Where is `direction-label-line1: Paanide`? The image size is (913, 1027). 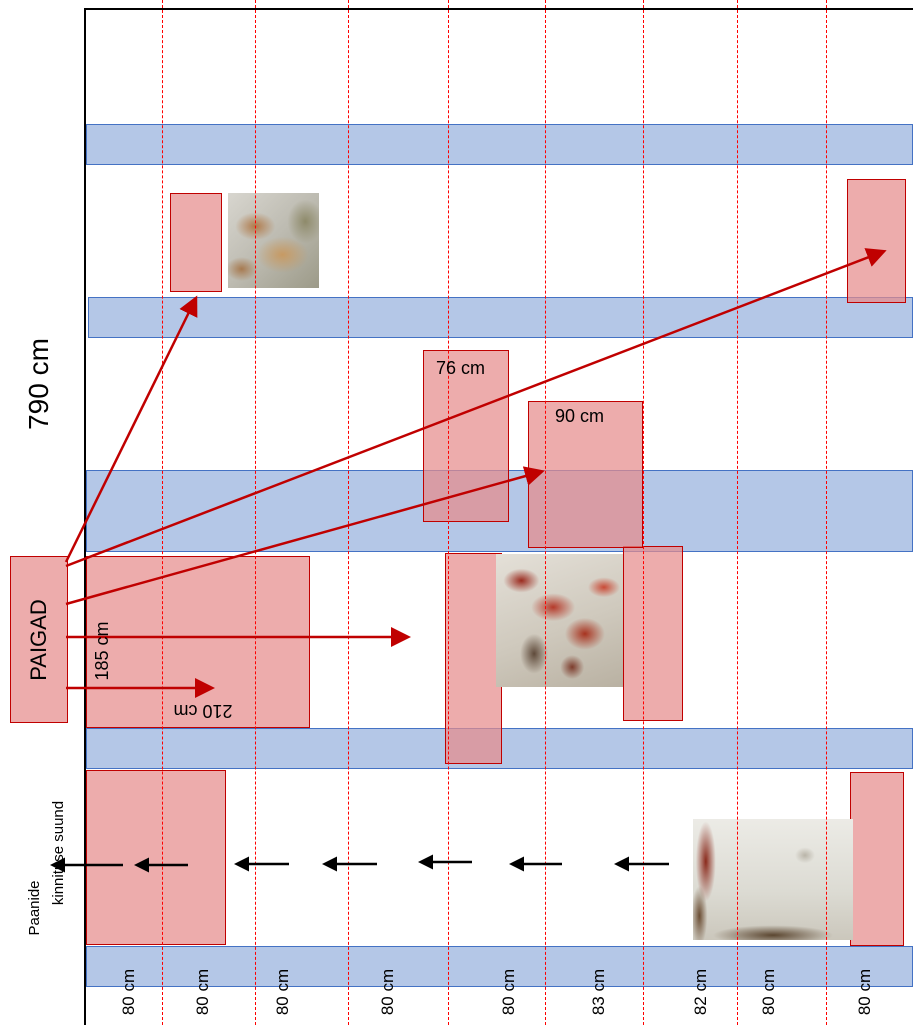
direction-label-line1: Paanide is located at coordinates (34, 908).